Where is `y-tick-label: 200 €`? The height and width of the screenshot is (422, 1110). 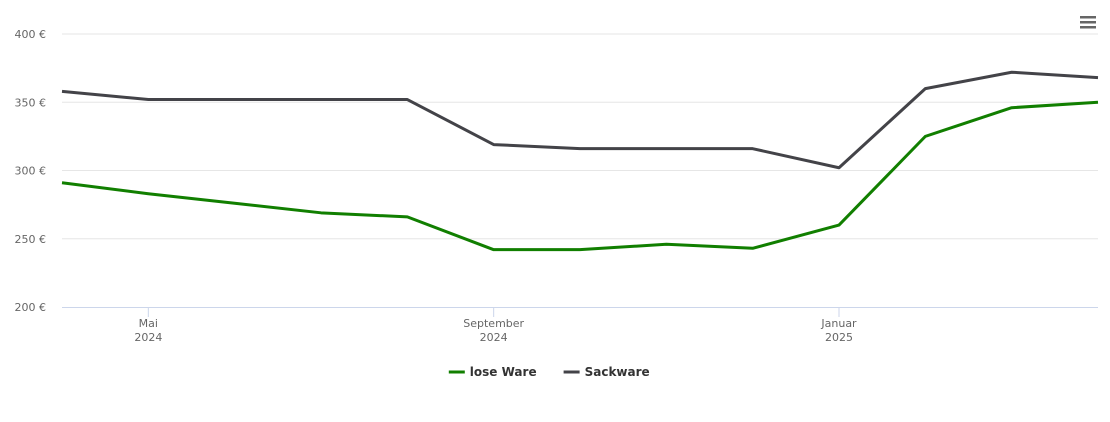
y-tick-label: 200 € is located at coordinates (31, 307).